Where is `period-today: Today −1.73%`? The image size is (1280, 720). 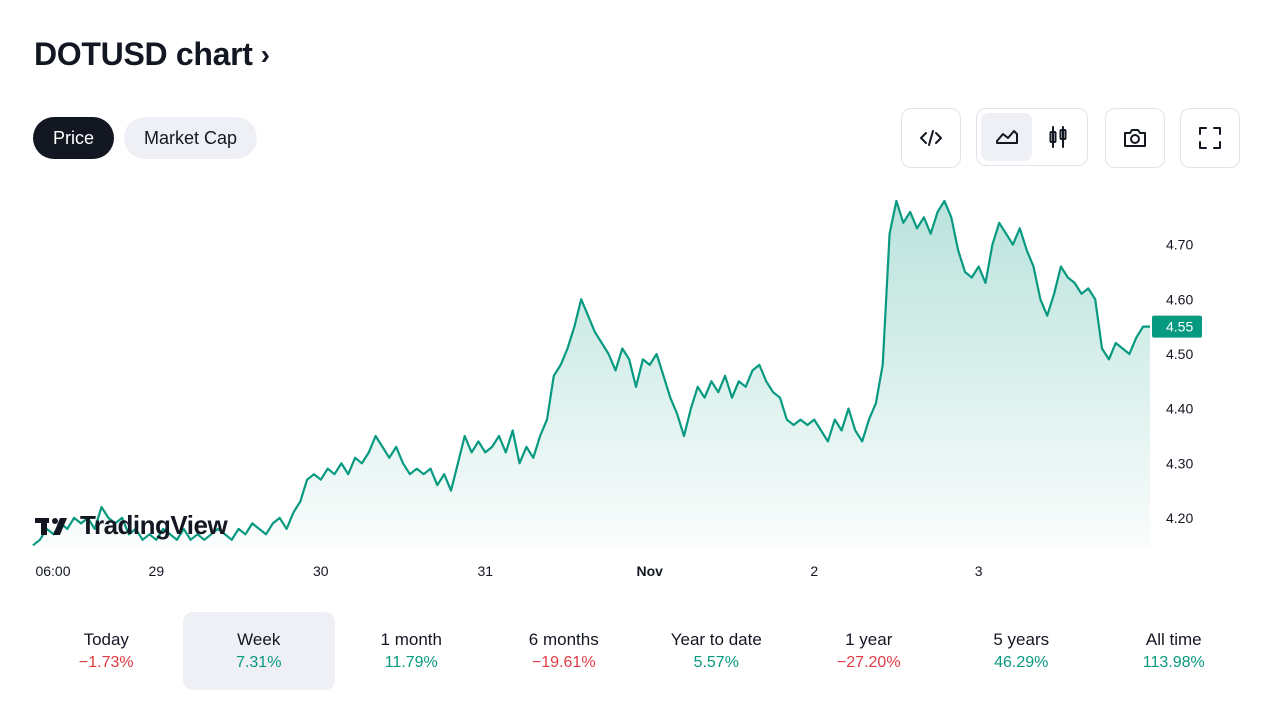 period-today: Today −1.73% is located at coordinates (106, 651).